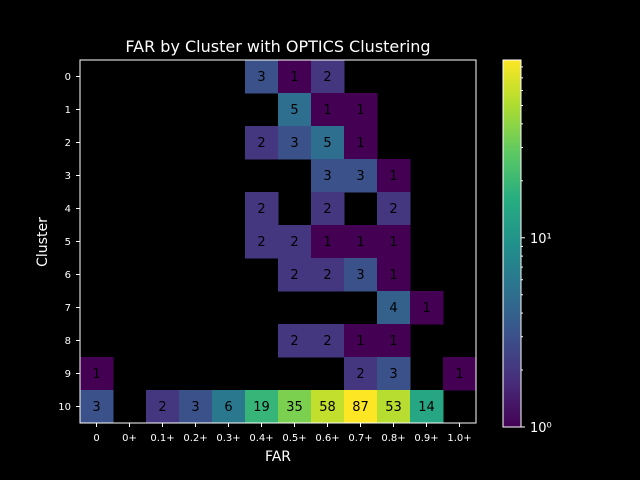 Image resolution: width=640 pixels, height=480 pixels. What do you see at coordinates (68, 77) in the screenshot?
I see `y-tick-label: 0` at bounding box center [68, 77].